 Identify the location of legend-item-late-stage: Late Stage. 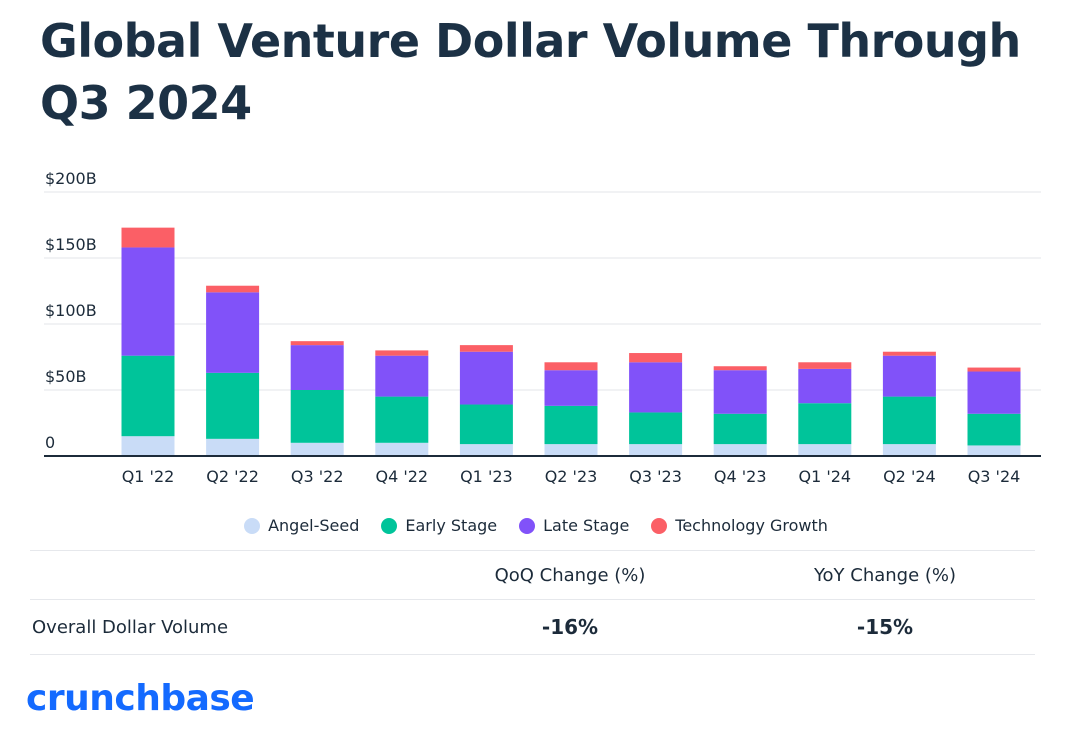
(574, 525).